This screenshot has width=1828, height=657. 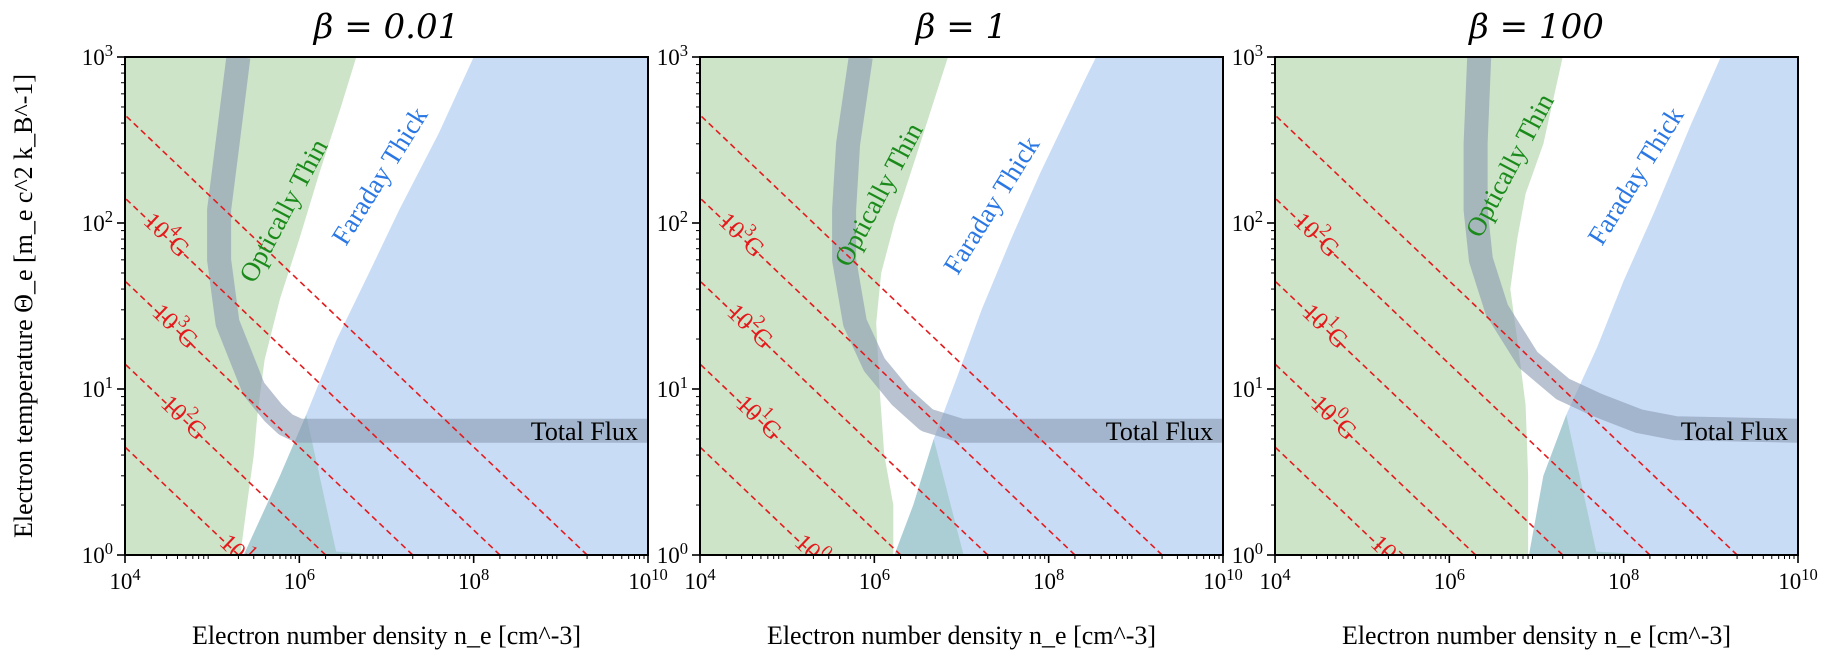 I want to click on panel-title: β = 100, so click(x=1535, y=27).